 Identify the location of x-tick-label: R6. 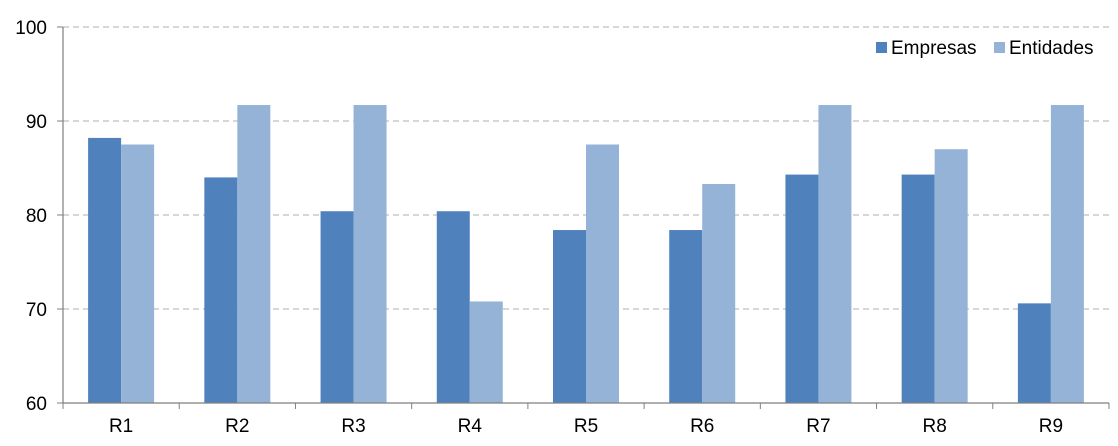
(702, 426).